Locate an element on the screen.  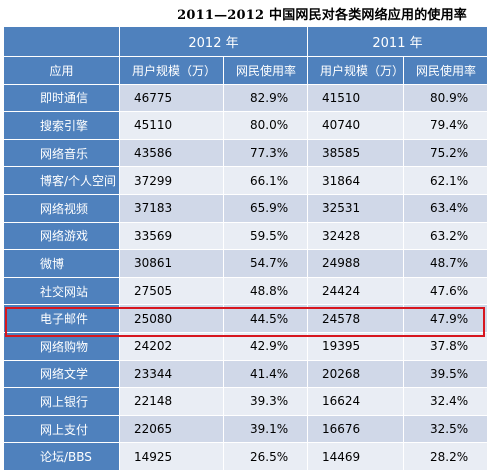
year-header-blank is located at coordinates (61, 41).